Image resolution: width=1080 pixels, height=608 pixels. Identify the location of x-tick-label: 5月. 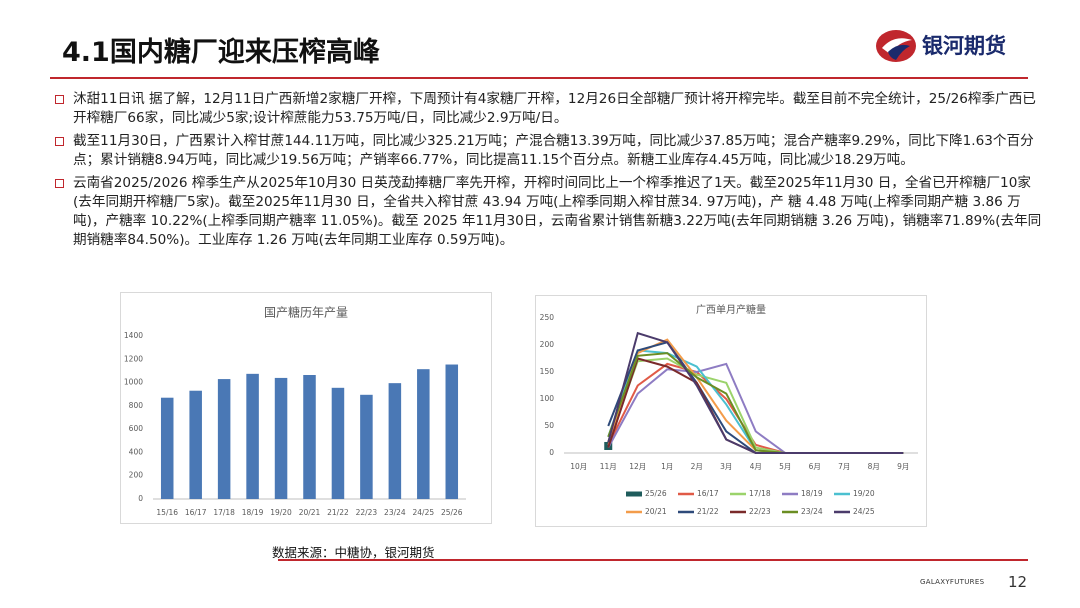
(785, 466).